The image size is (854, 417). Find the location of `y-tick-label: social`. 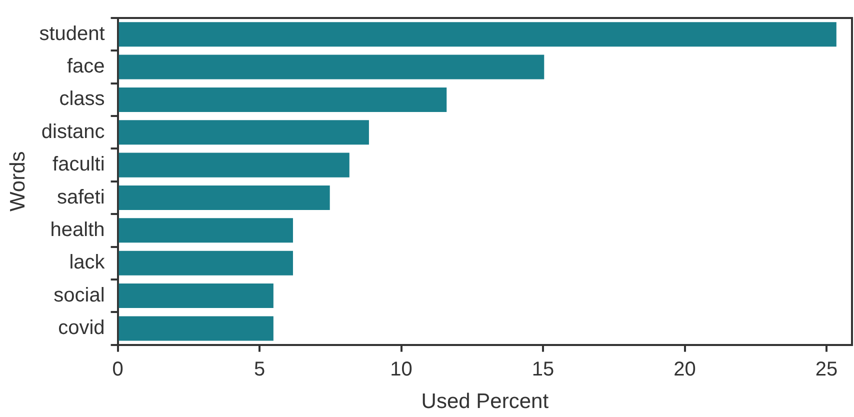

y-tick-label: social is located at coordinates (79, 295).